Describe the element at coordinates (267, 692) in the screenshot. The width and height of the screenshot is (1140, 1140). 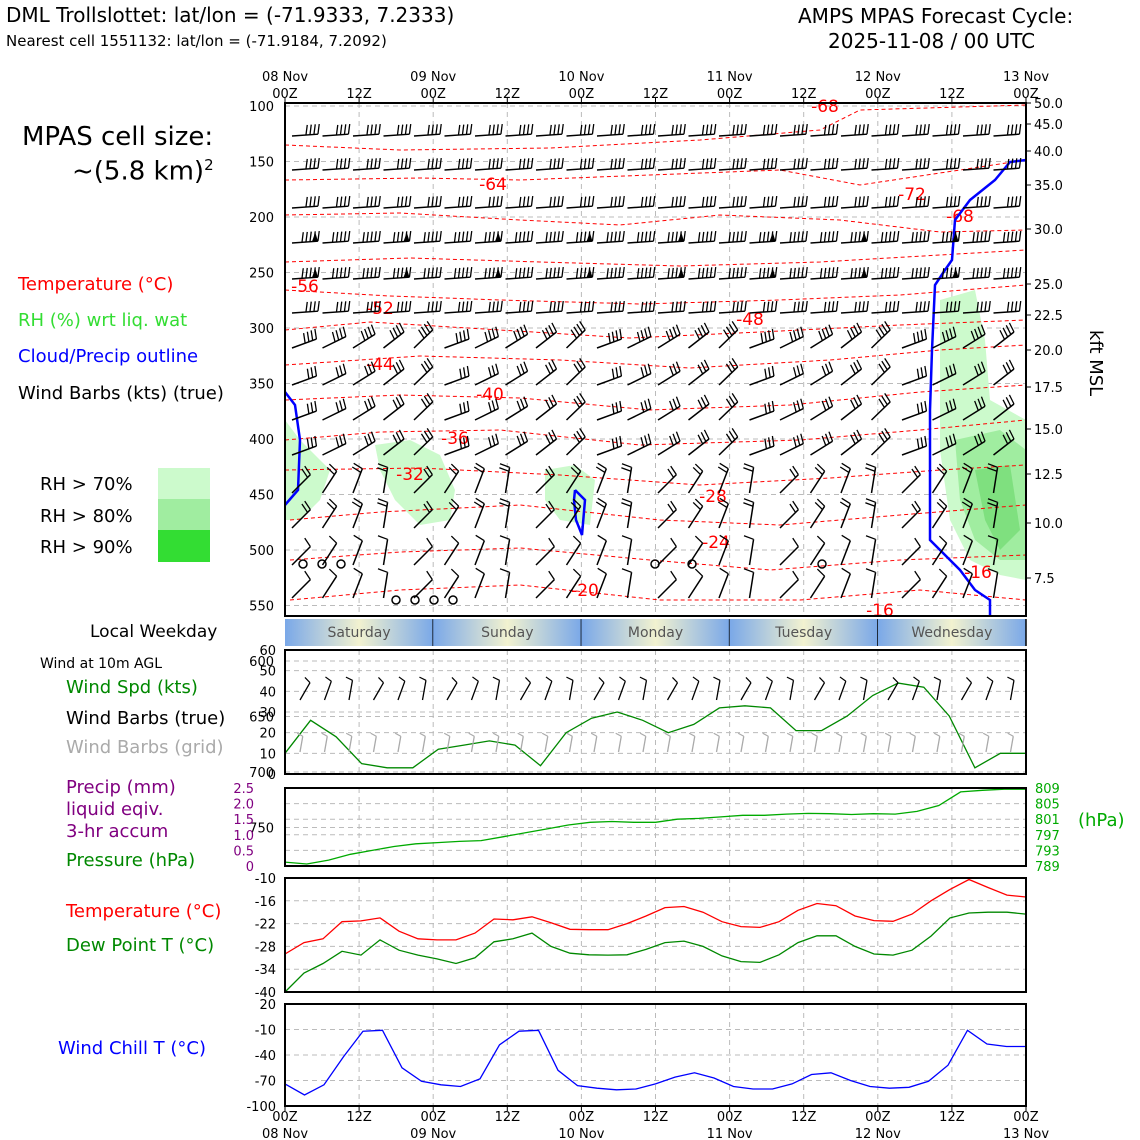
I see `wind-speed-tick-label: 40` at that location.